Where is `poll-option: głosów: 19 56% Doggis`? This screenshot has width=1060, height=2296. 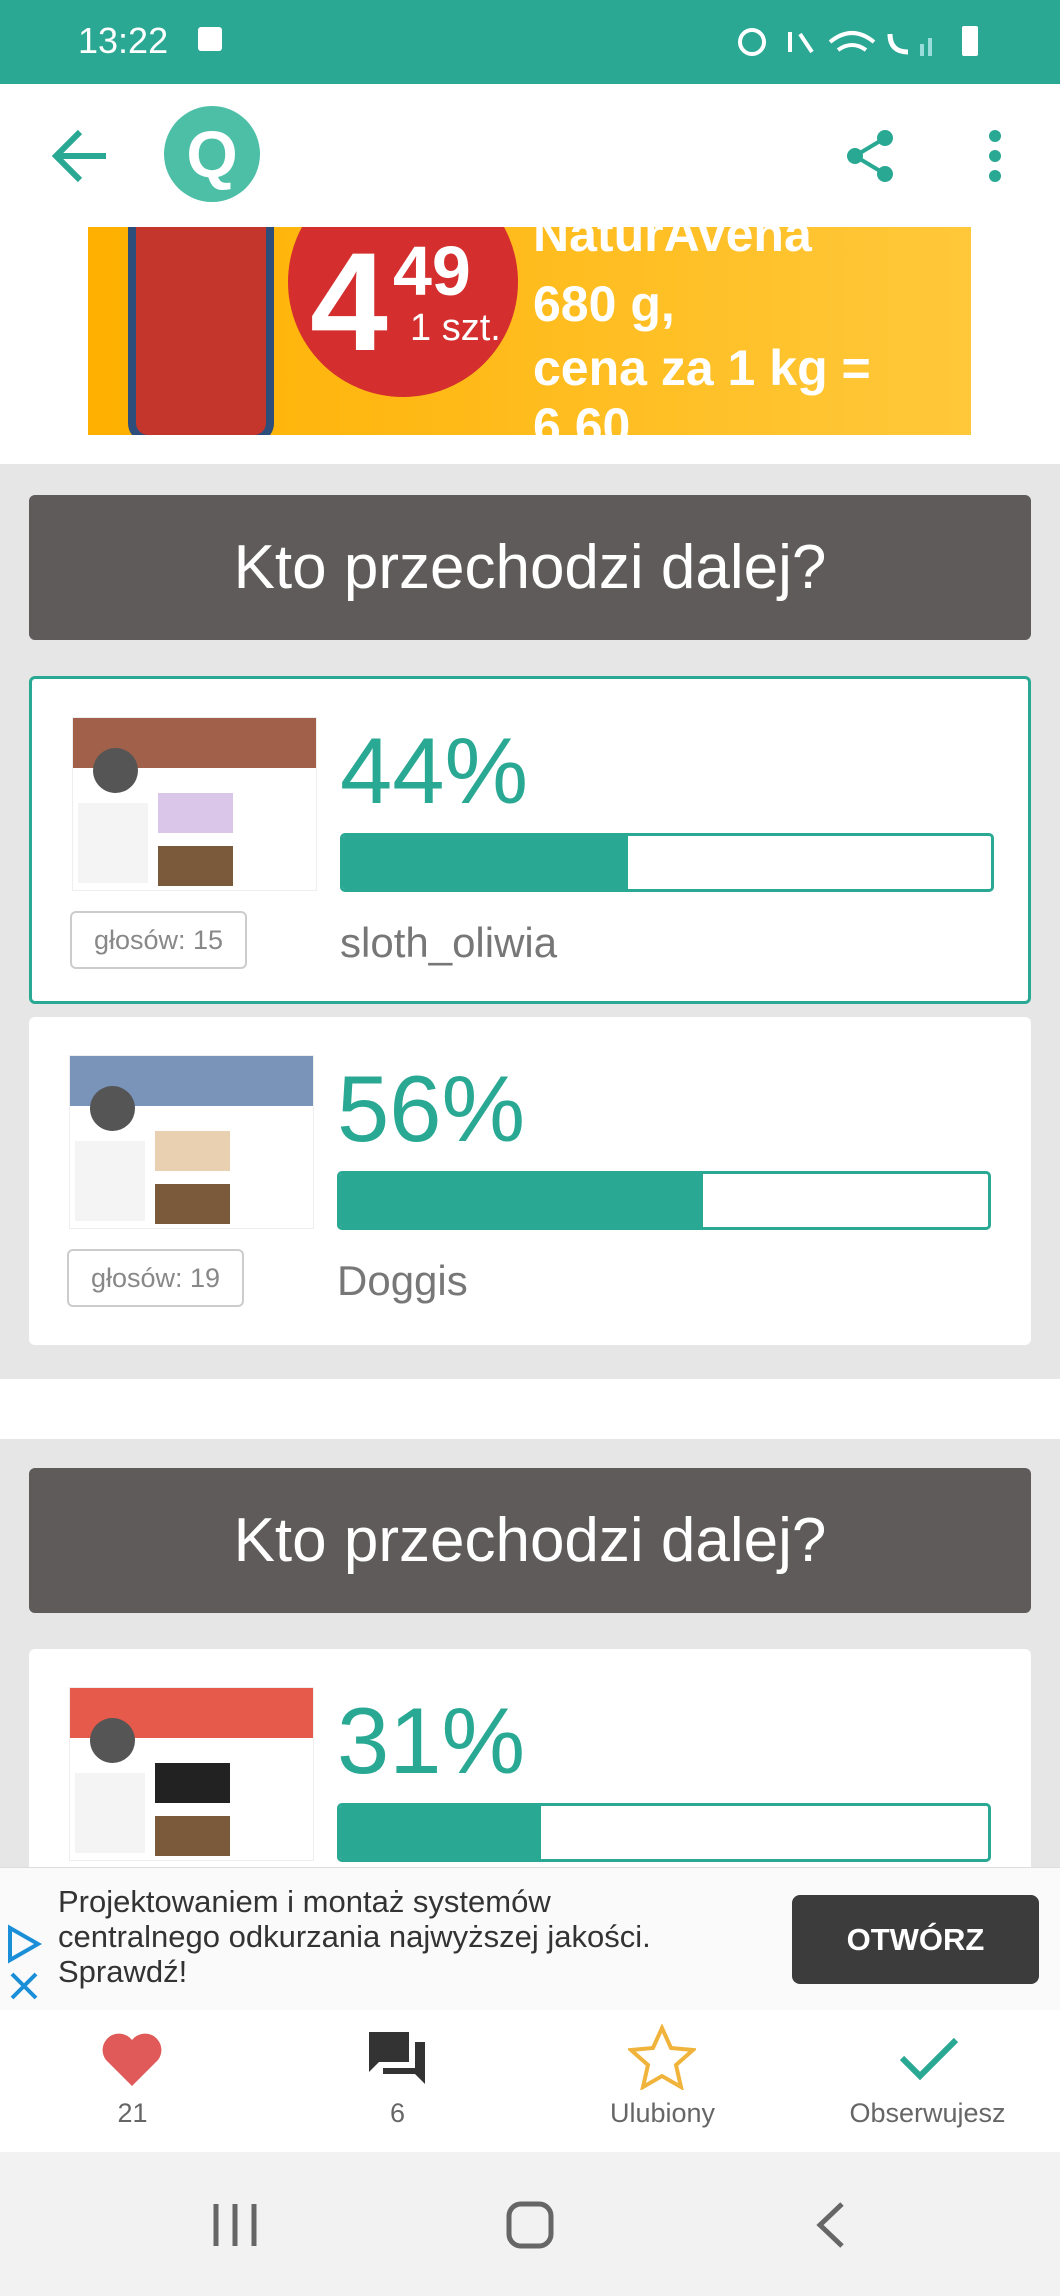
poll-option: głosów: 19 56% Doggis is located at coordinates (530, 1181).